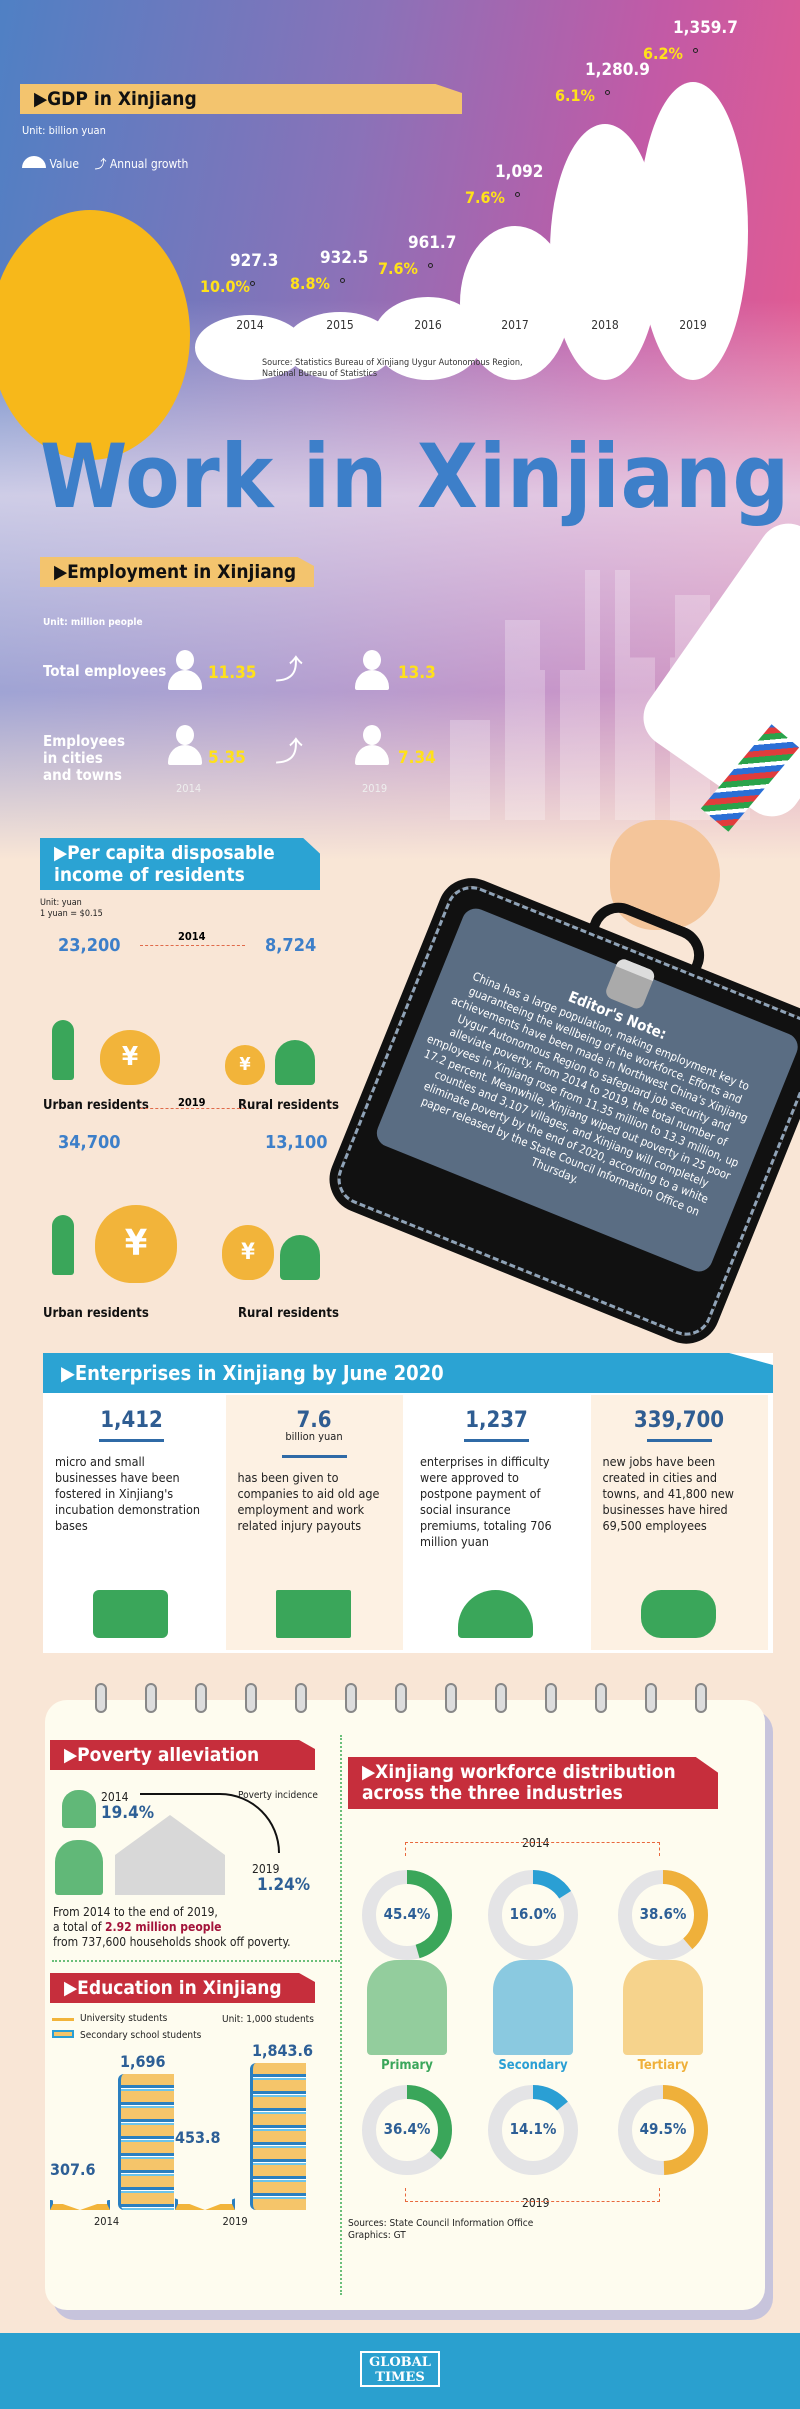  What do you see at coordinates (34, 162) in the screenshot?
I see `cloud-value-icon` at bounding box center [34, 162].